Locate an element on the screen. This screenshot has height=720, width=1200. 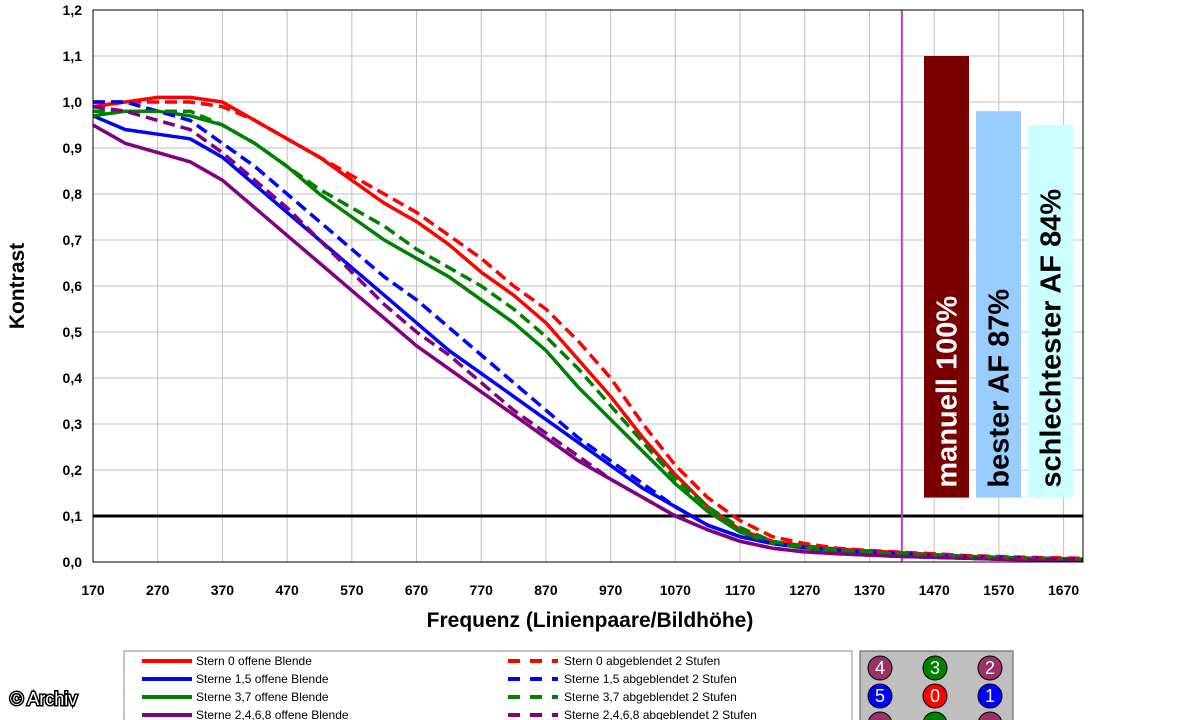
star-badge-number: 2 is located at coordinates (990, 668).